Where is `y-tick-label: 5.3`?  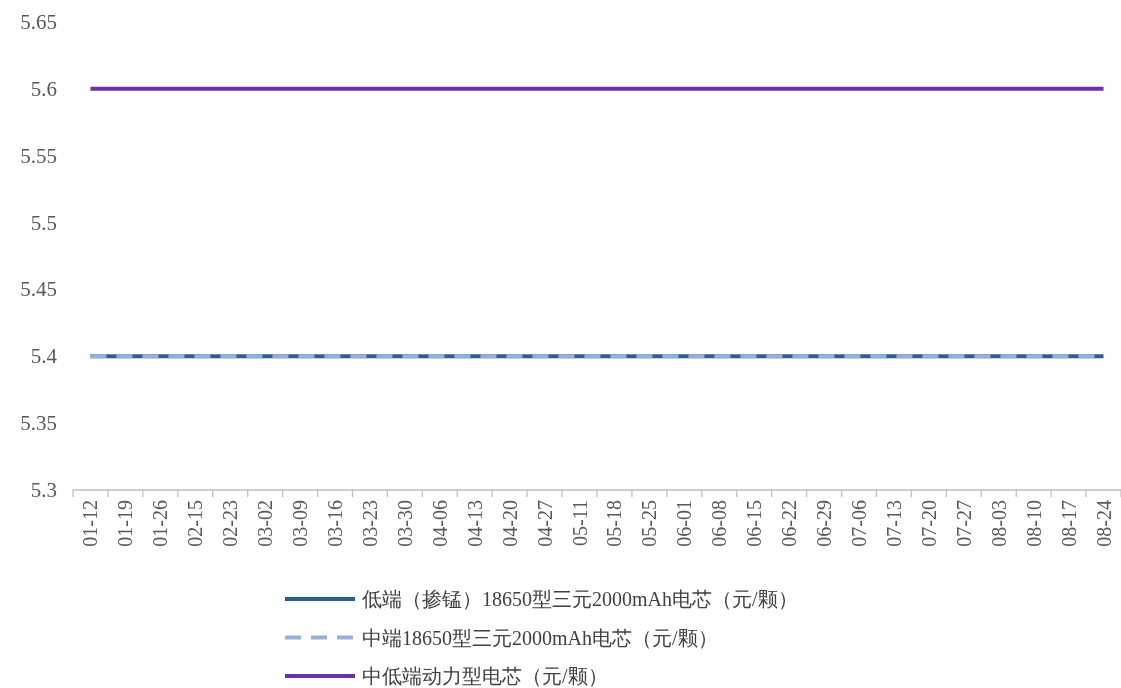
y-tick-label: 5.3 is located at coordinates (43, 490).